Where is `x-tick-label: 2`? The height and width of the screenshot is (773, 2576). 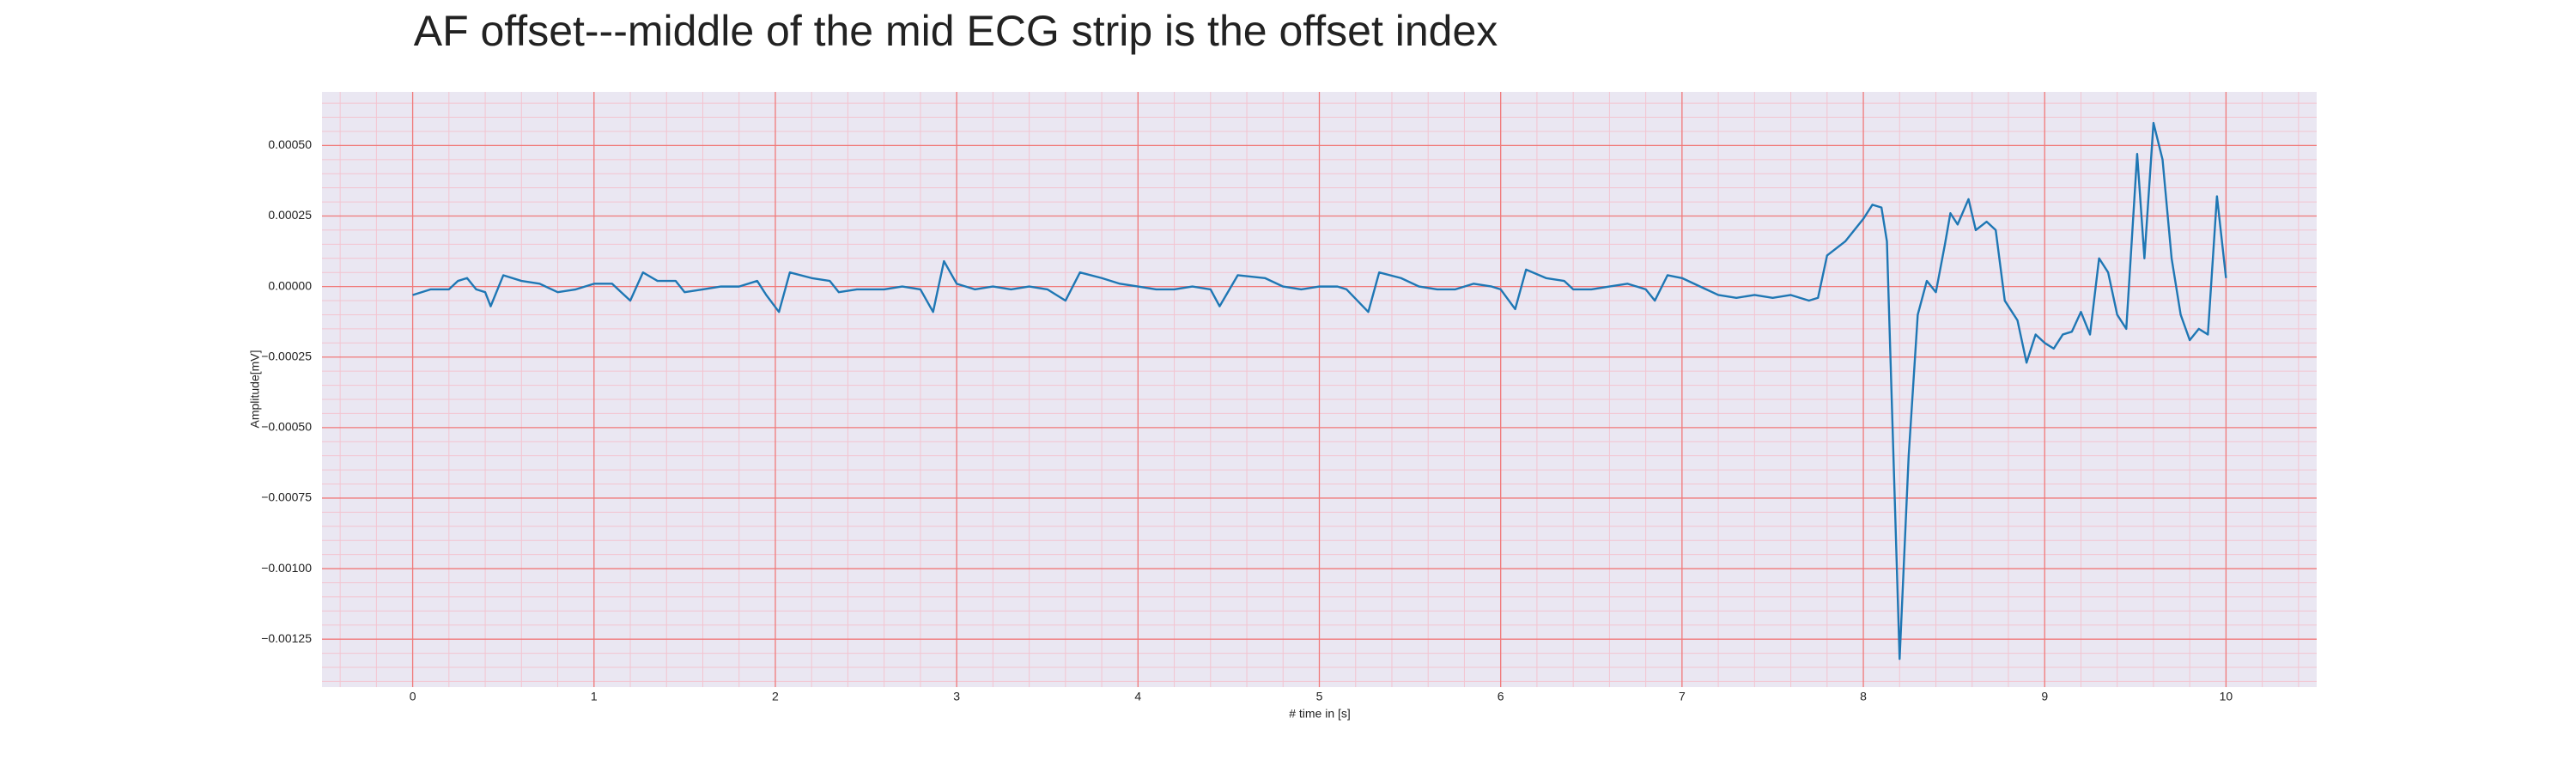
x-tick-label: 2 is located at coordinates (775, 696).